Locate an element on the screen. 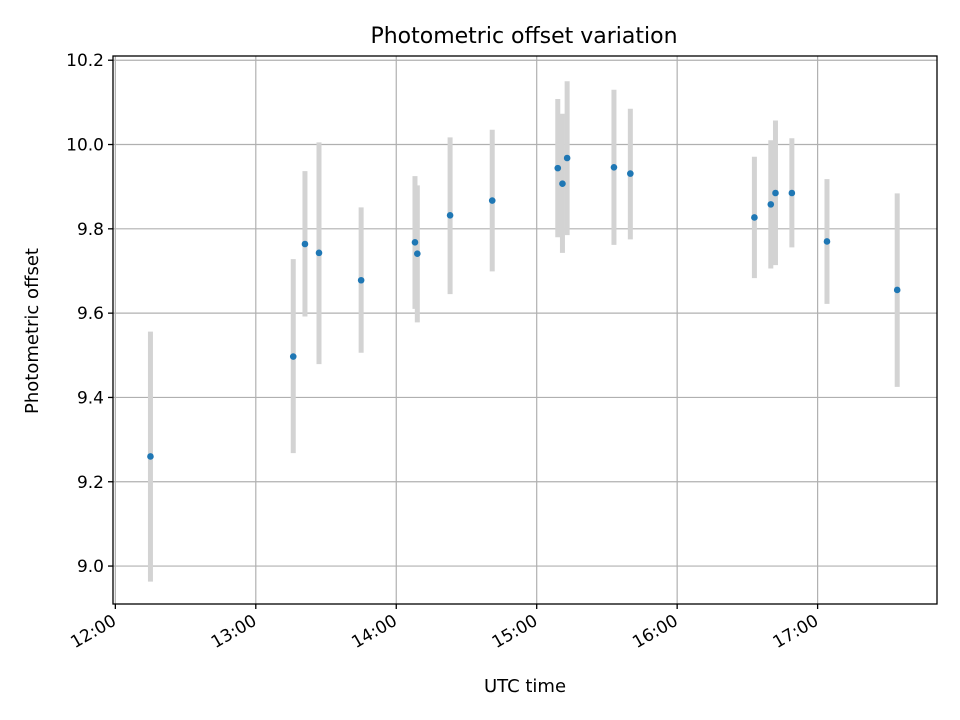  y-tick-label: 9.2 is located at coordinates (90, 483).